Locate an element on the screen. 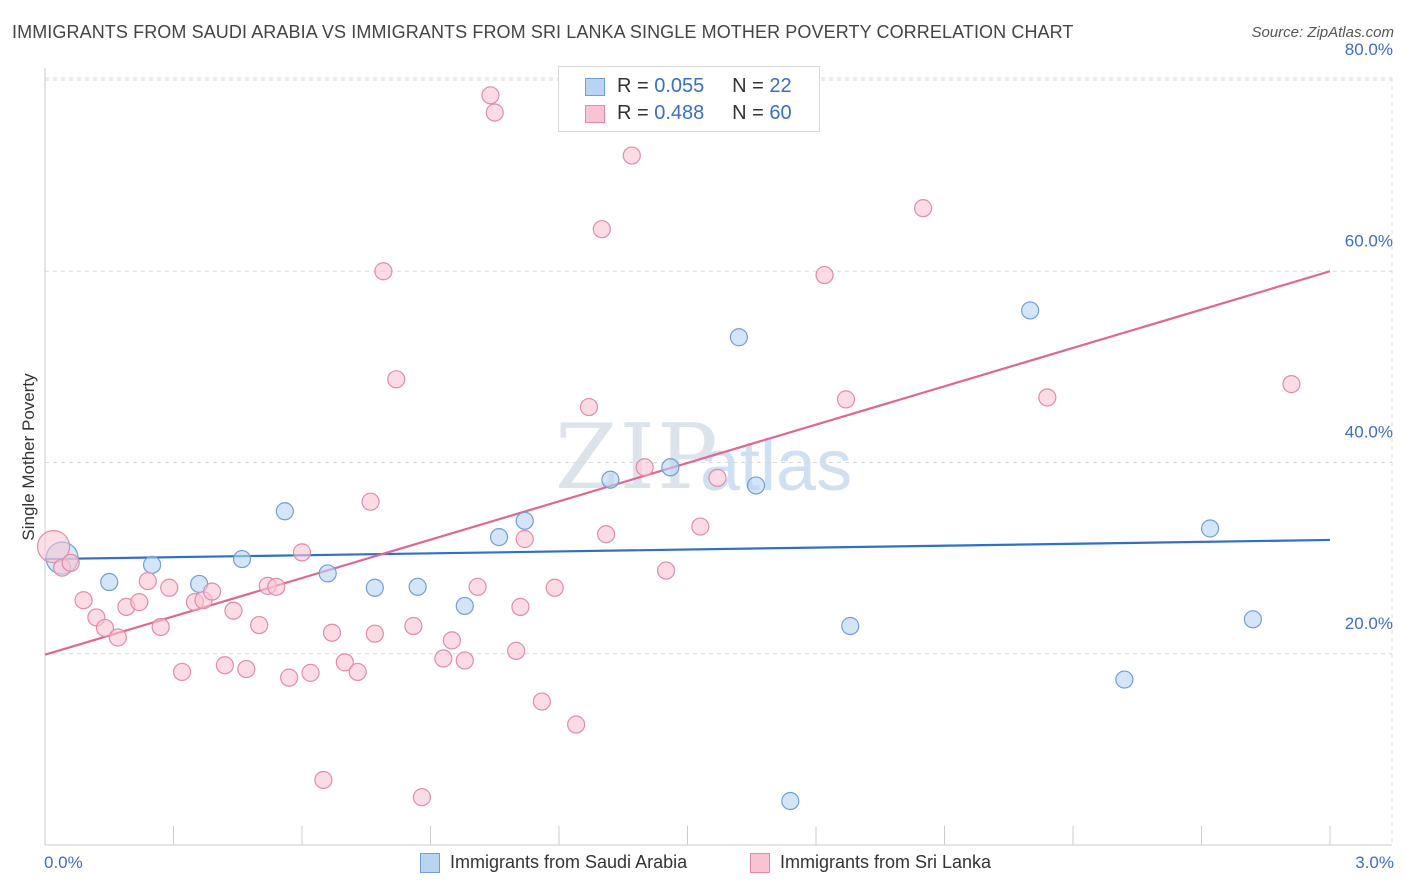 This screenshot has height=892, width=1406. legend-item-saudi-arabia: Immigrants from Saudi Arabia is located at coordinates (554, 863).